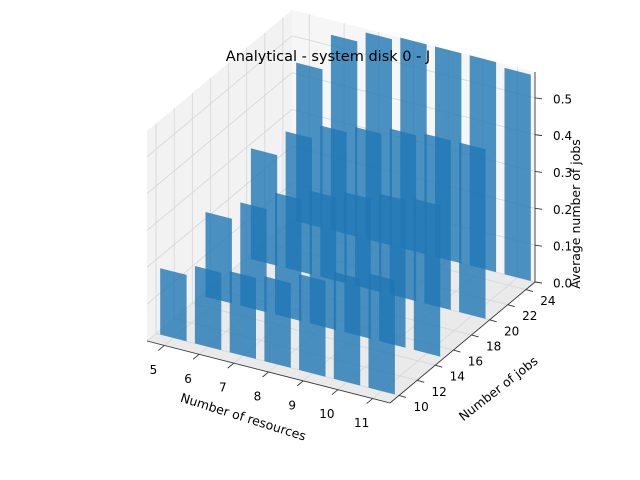 The height and width of the screenshot is (480, 640). I want to click on x-tick-label: 6, so click(188, 379).